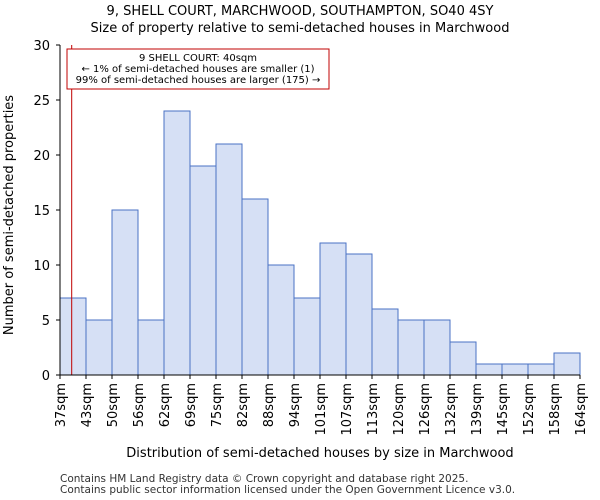 This screenshot has height=500, width=600. What do you see at coordinates (99, 347) in the screenshot?
I see `bar-43sqm` at bounding box center [99, 347].